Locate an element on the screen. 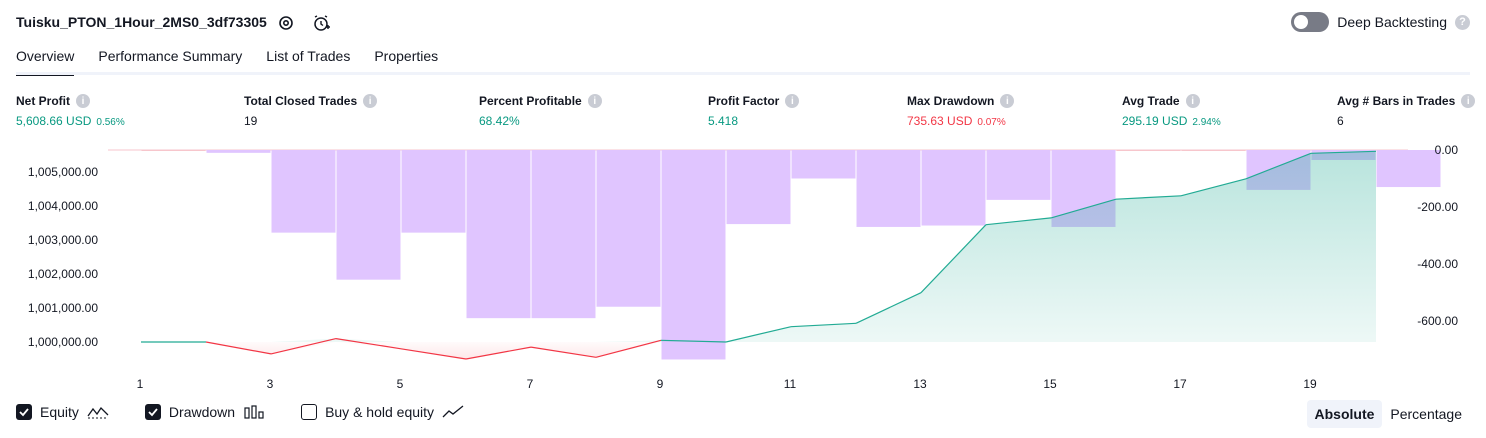 The width and height of the screenshot is (1486, 438). drawdown-label: Drawdown is located at coordinates (202, 412).